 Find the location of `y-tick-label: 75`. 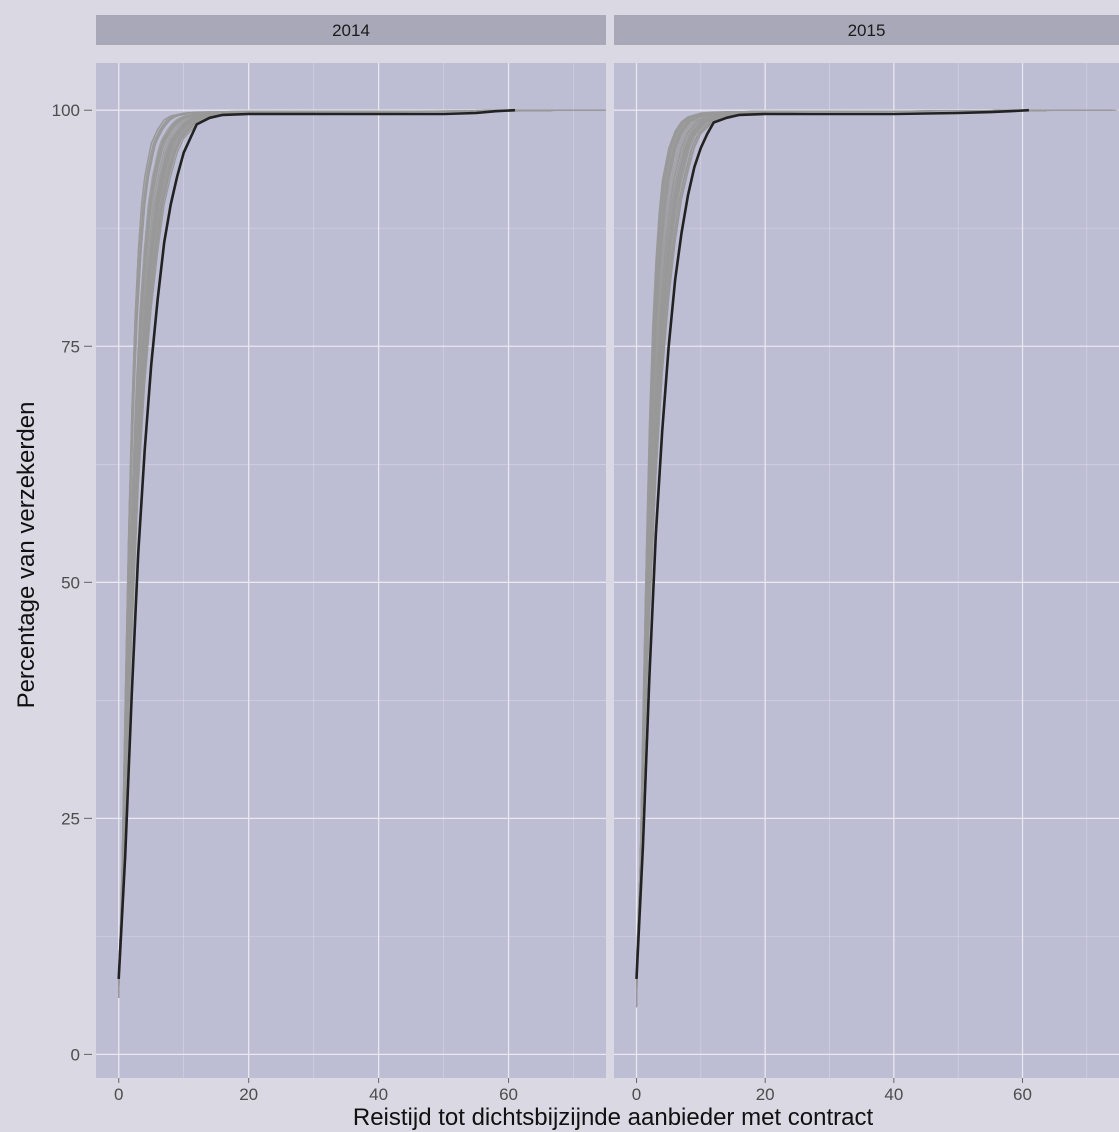

y-tick-label: 75 is located at coordinates (70, 346).